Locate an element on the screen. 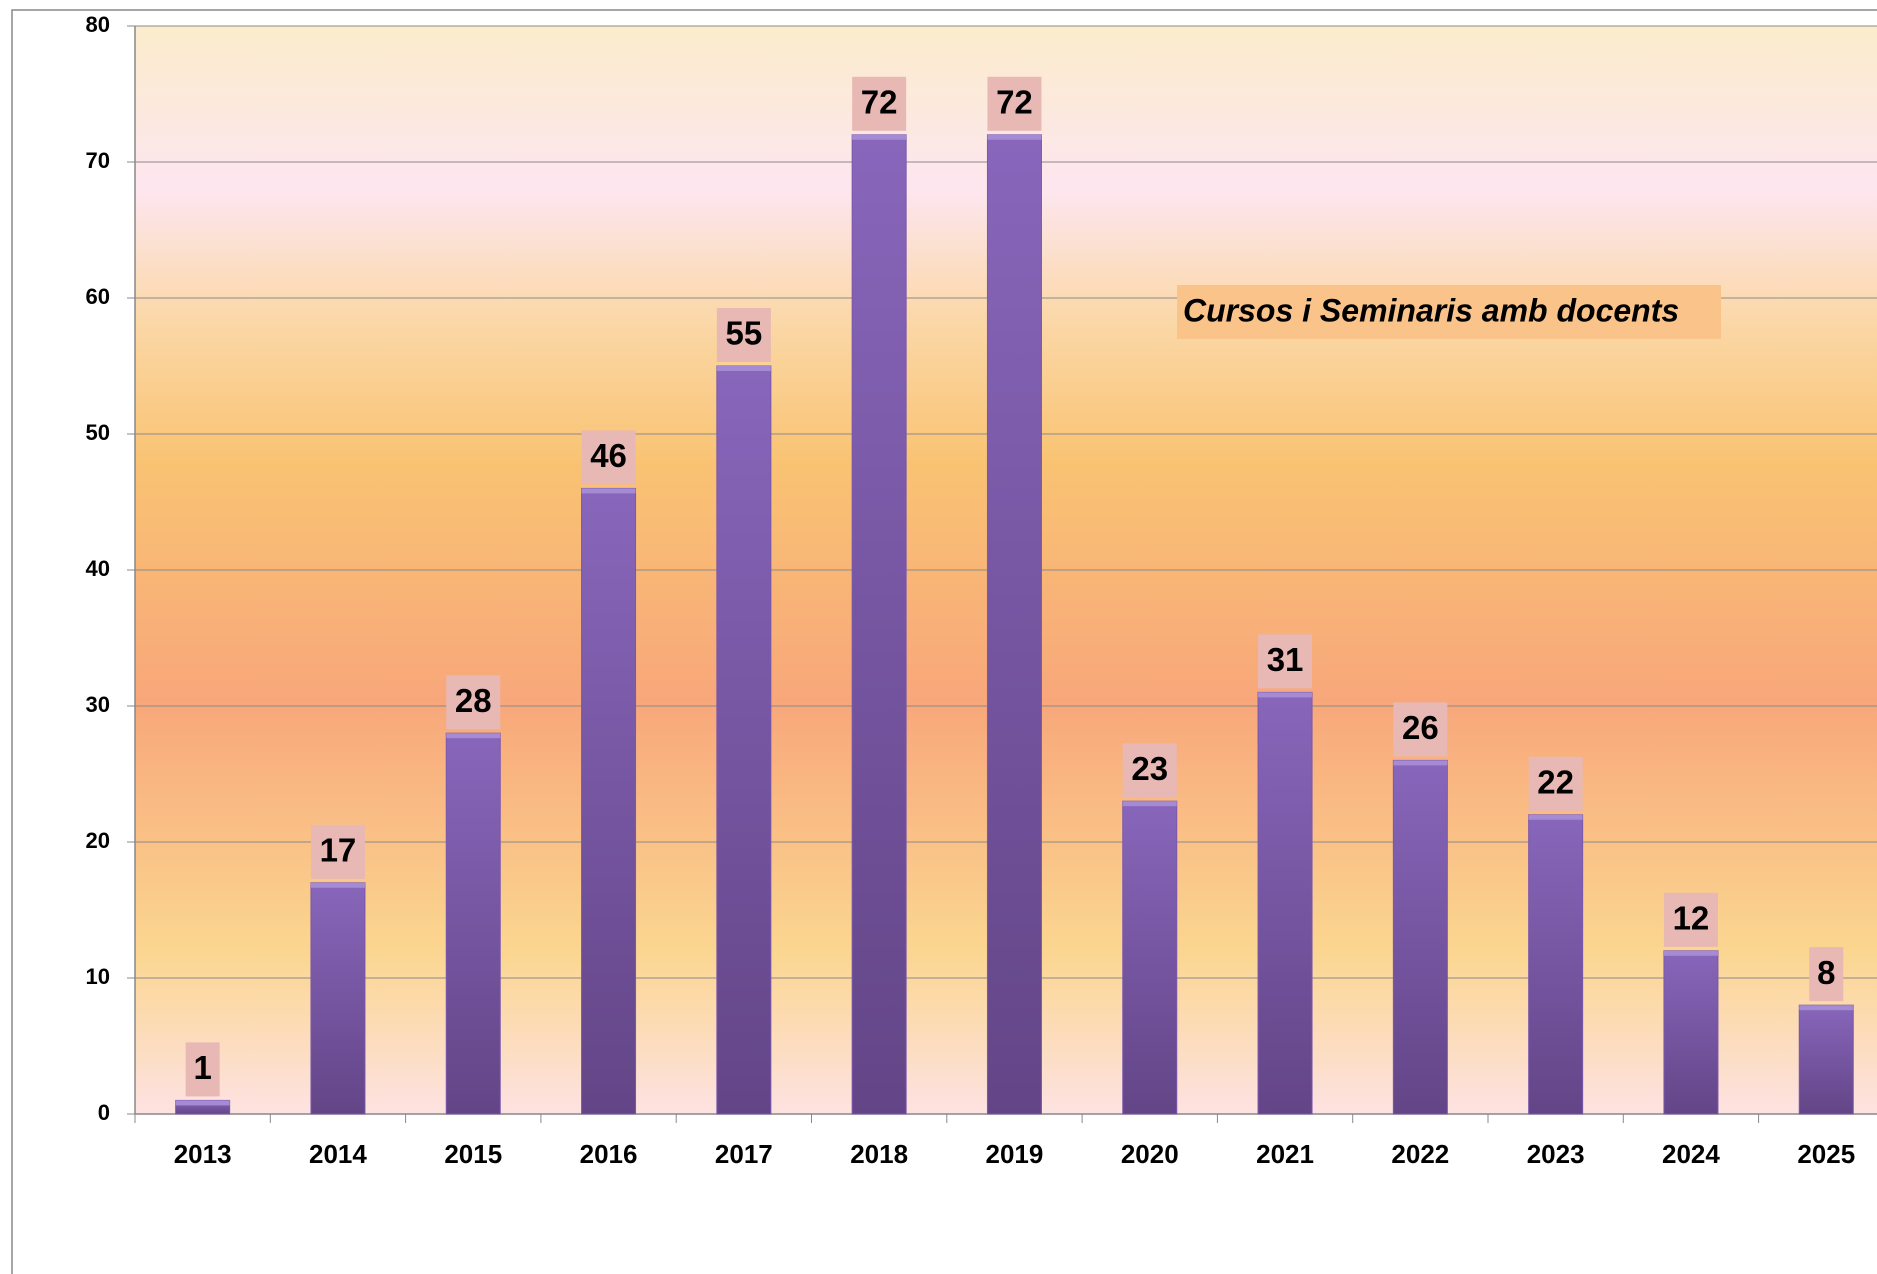 The width and height of the screenshot is (1877, 1274). x-tick-label: 2024 is located at coordinates (1691, 1154).